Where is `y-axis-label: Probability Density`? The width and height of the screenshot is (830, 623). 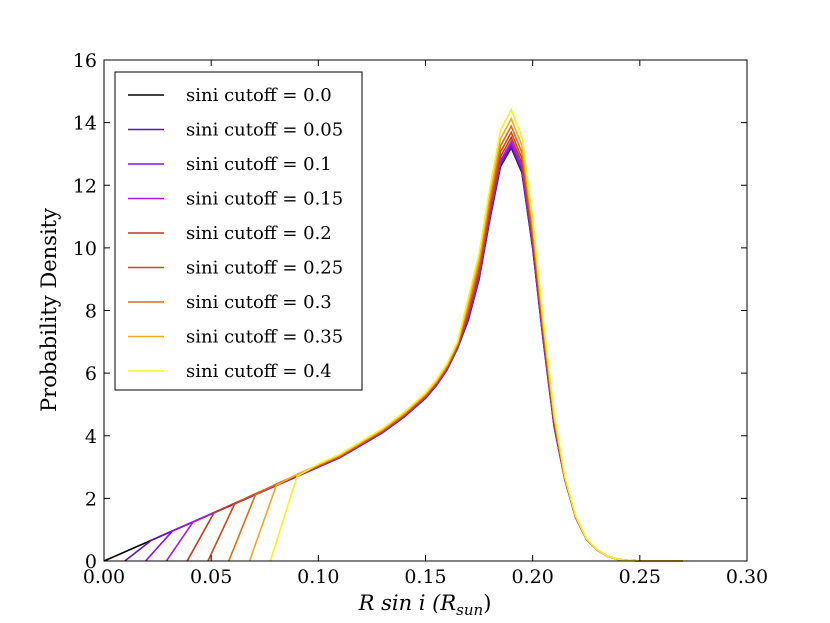 y-axis-label: Probability Density is located at coordinates (49, 310).